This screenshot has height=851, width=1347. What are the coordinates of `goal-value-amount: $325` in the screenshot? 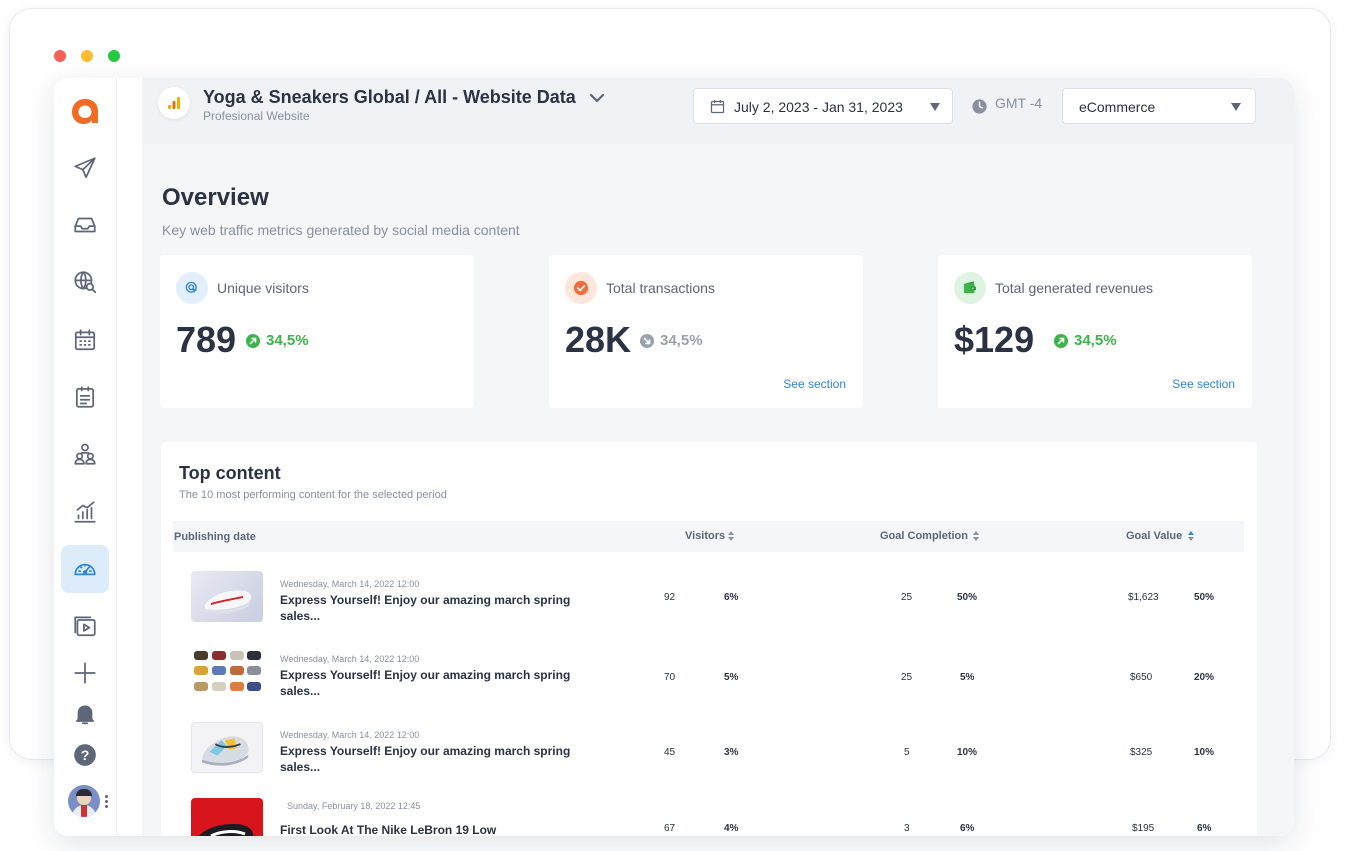 It's located at (1141, 752).